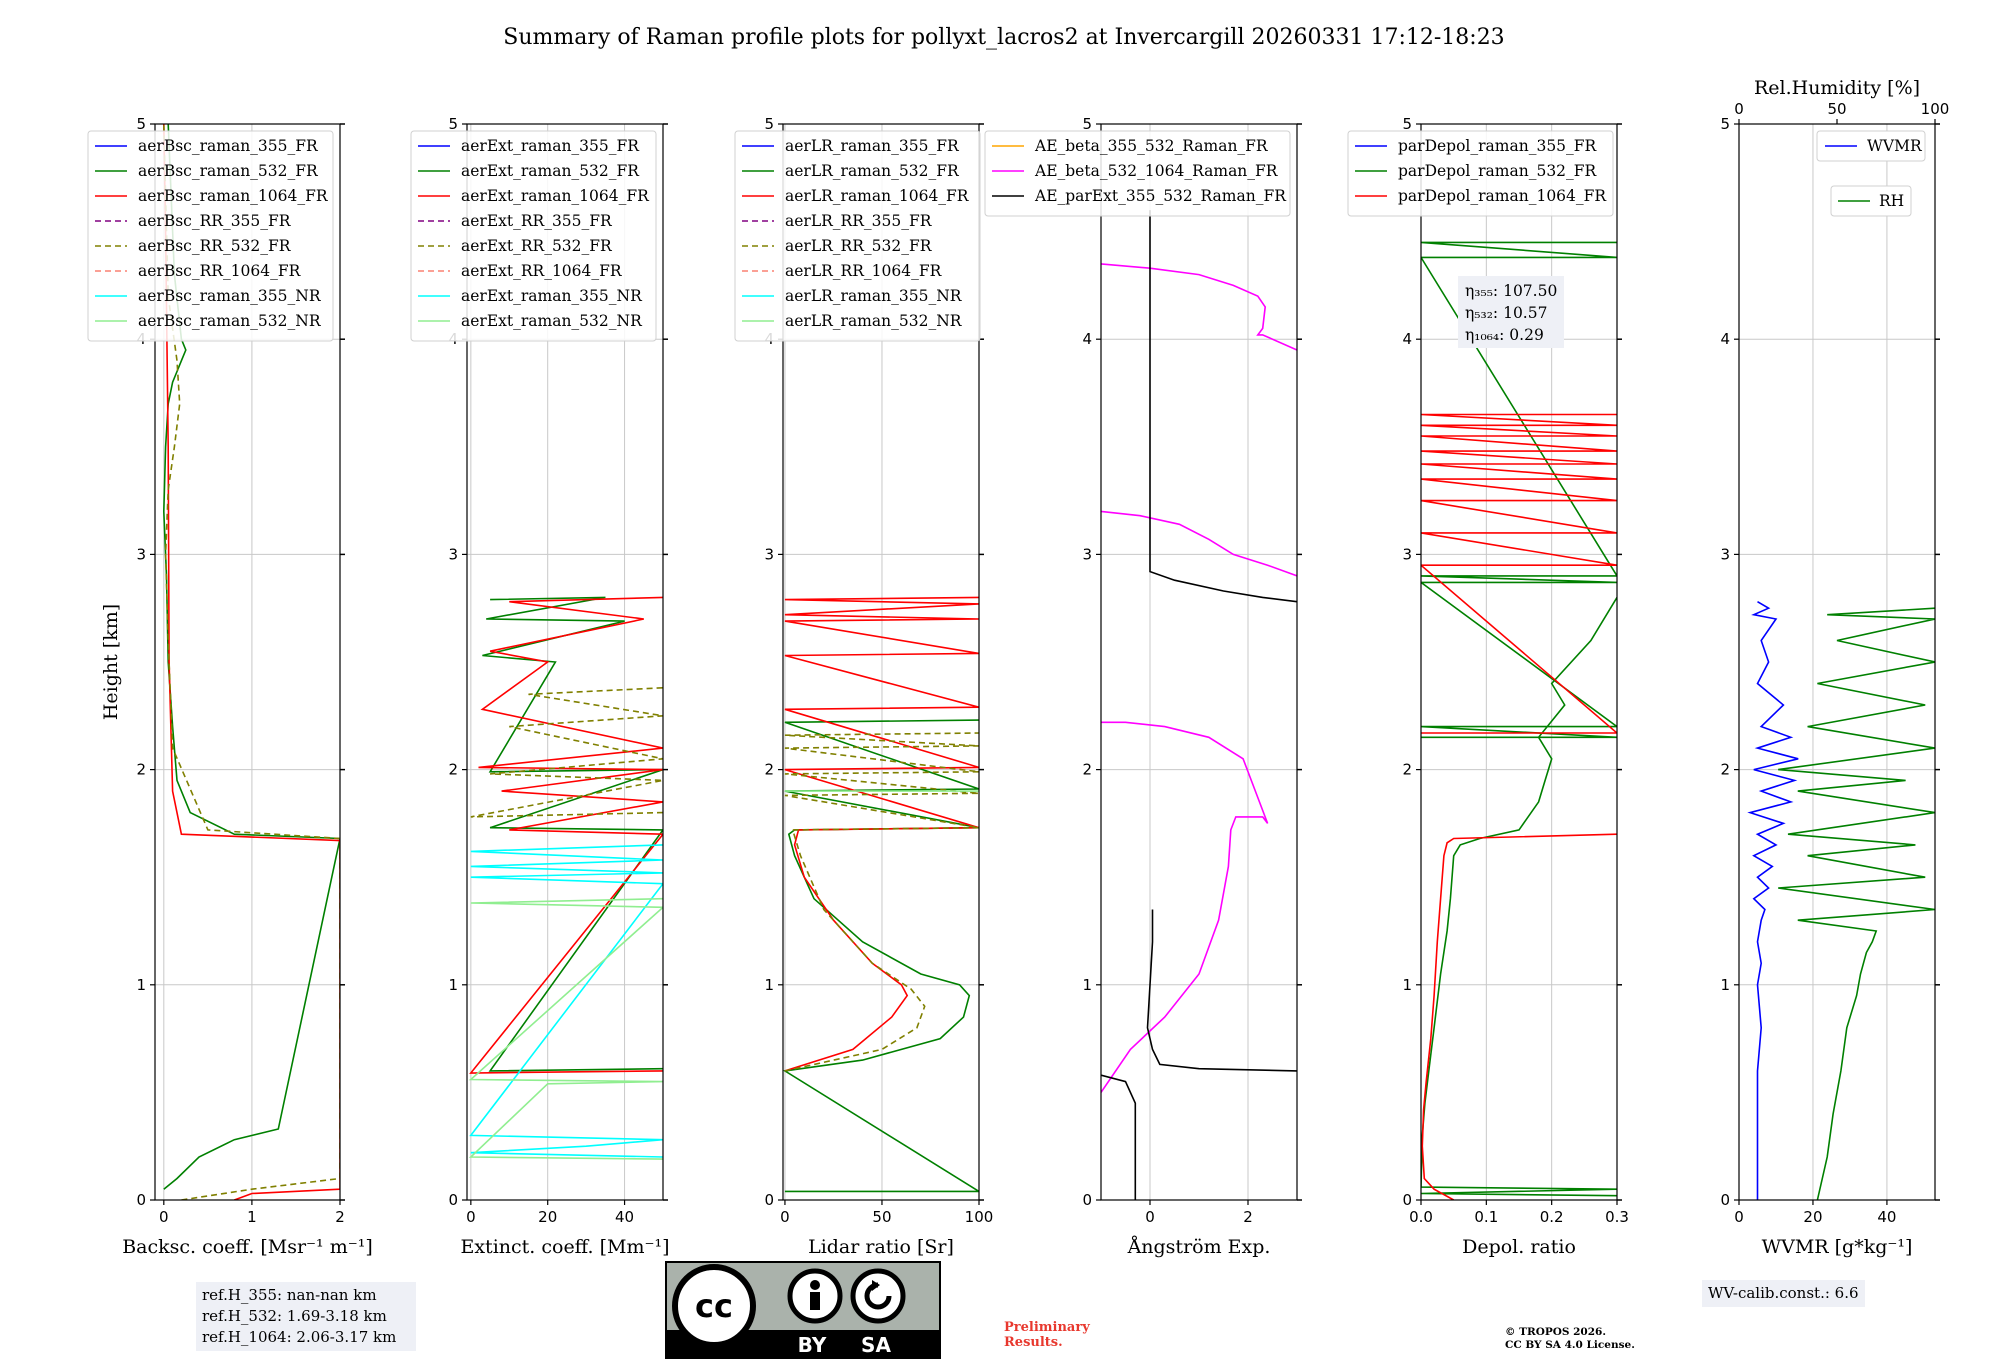  I want to click on preliminary-note: Preliminary Results., so click(1047, 1335).